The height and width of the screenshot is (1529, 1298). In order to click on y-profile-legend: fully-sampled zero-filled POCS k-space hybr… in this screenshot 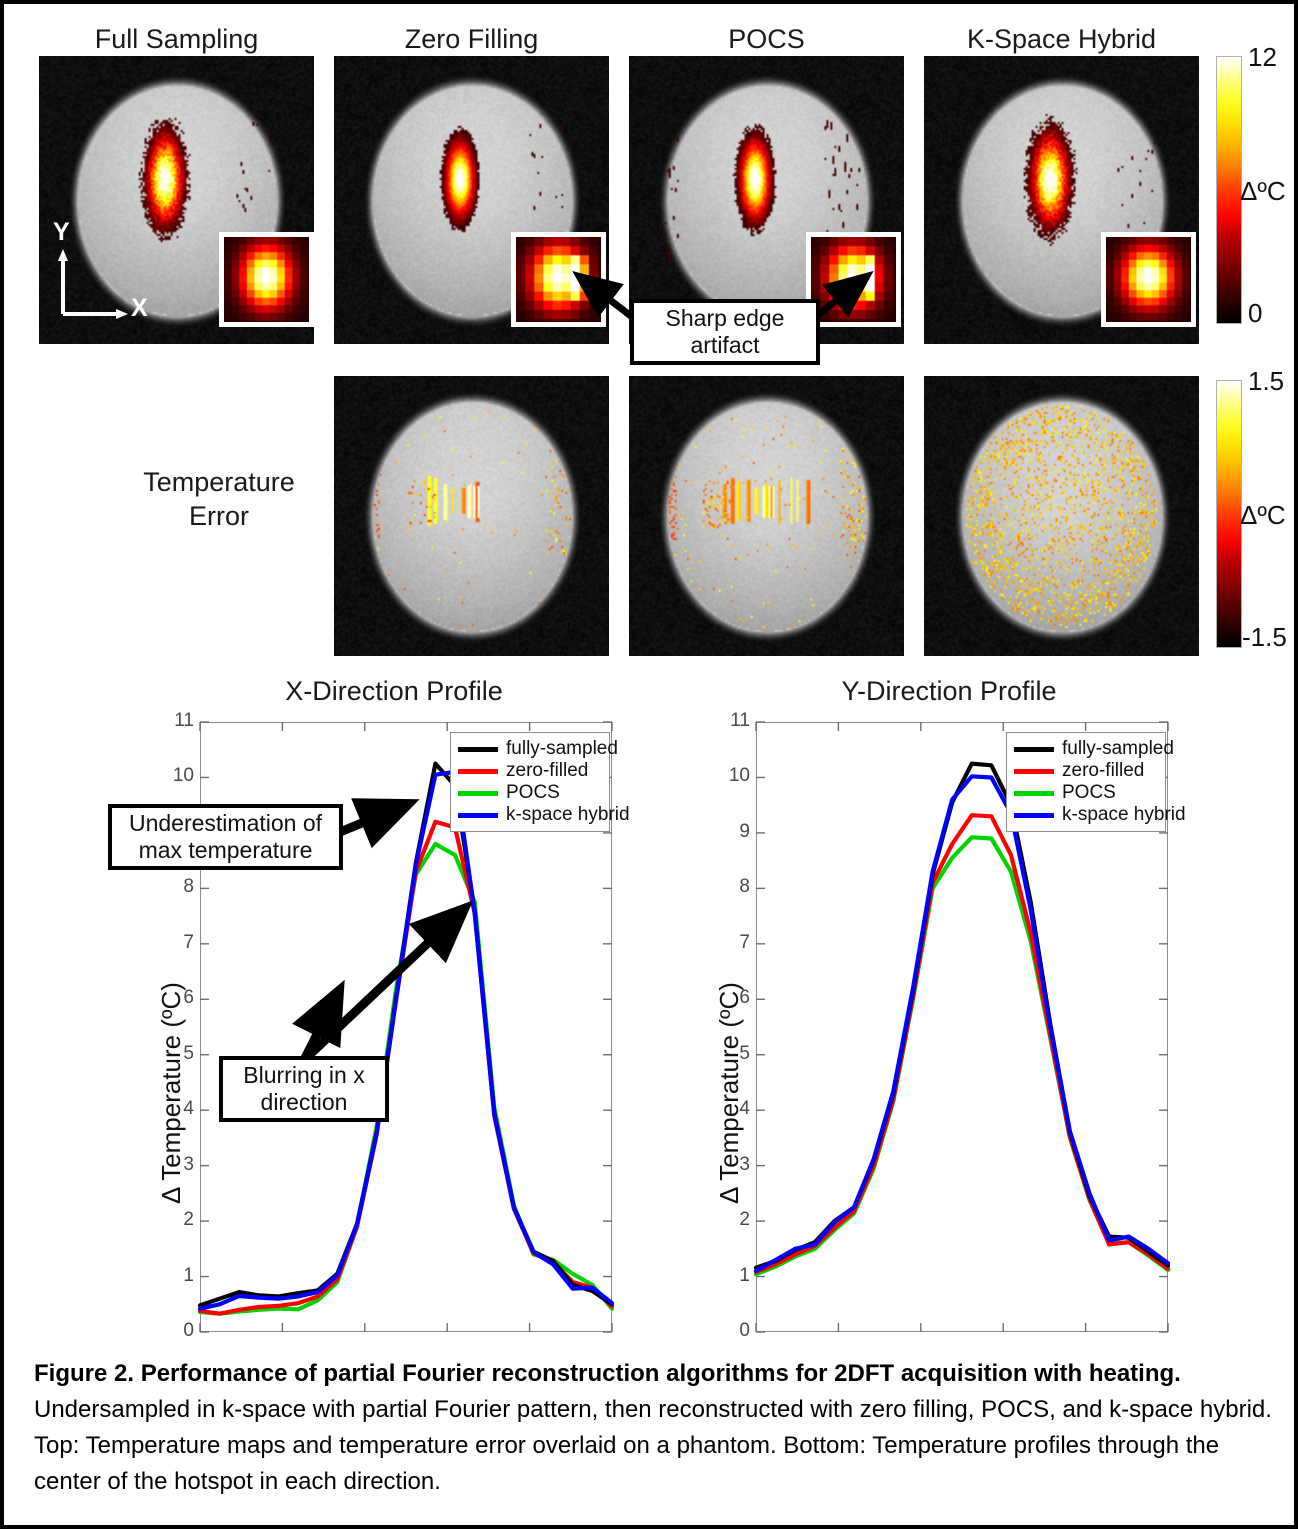, I will do `click(1096, 782)`.